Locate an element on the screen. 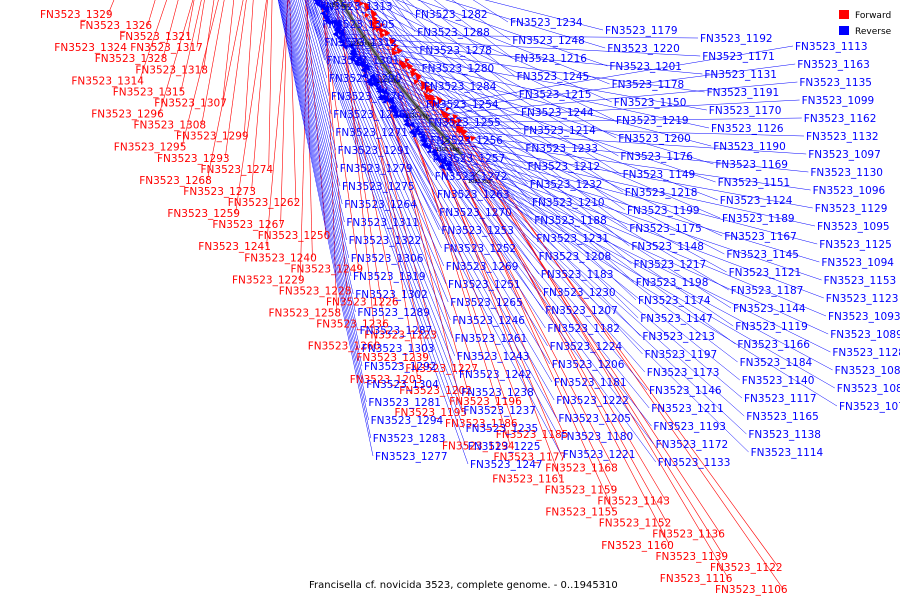  reverse-gene-label: FN3523_1140 is located at coordinates (778, 381).